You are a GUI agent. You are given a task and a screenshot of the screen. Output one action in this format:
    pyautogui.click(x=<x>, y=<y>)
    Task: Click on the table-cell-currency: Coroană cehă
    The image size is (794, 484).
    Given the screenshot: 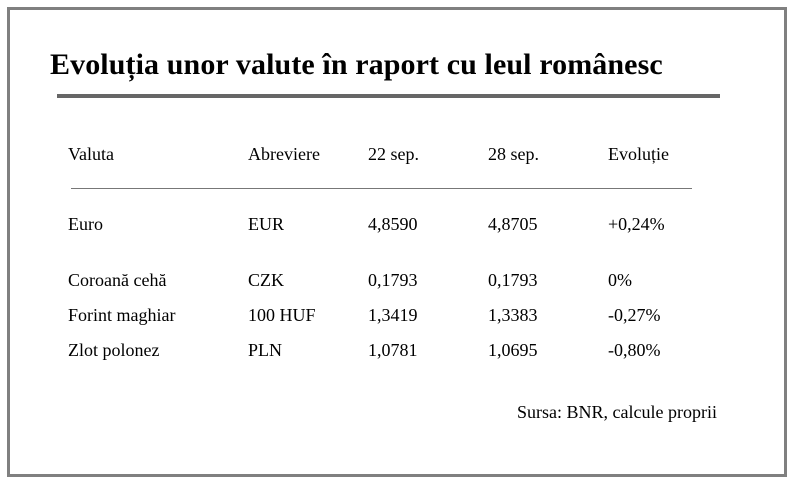 What is the action you would take?
    pyautogui.click(x=117, y=280)
    